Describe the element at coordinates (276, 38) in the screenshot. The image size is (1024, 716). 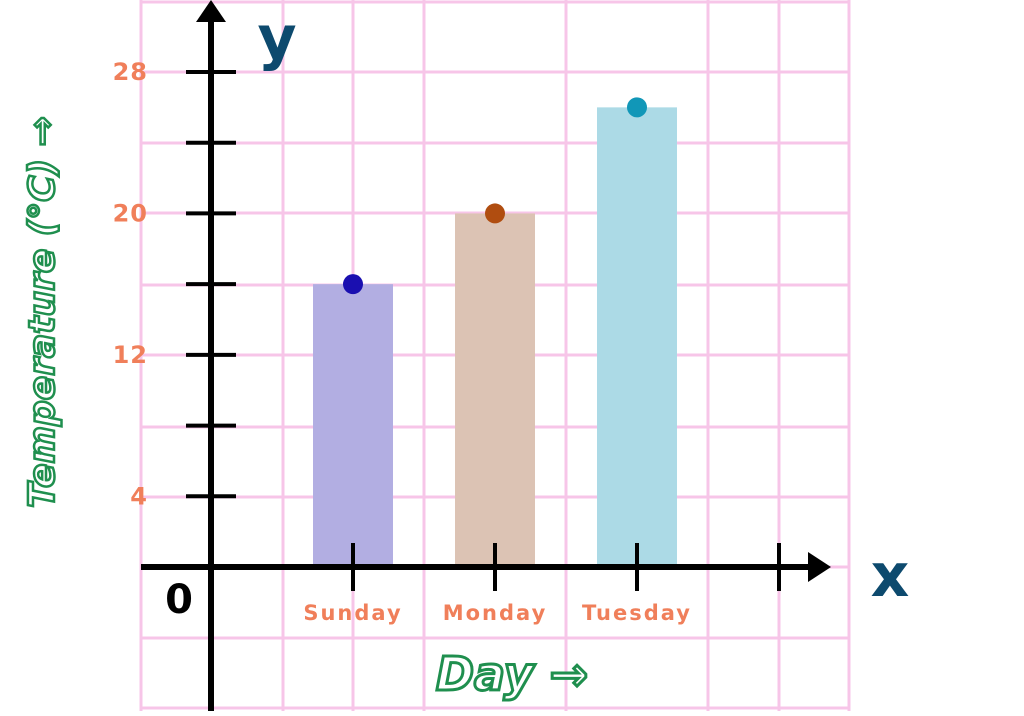
I see `y-axis-letter: y` at that location.